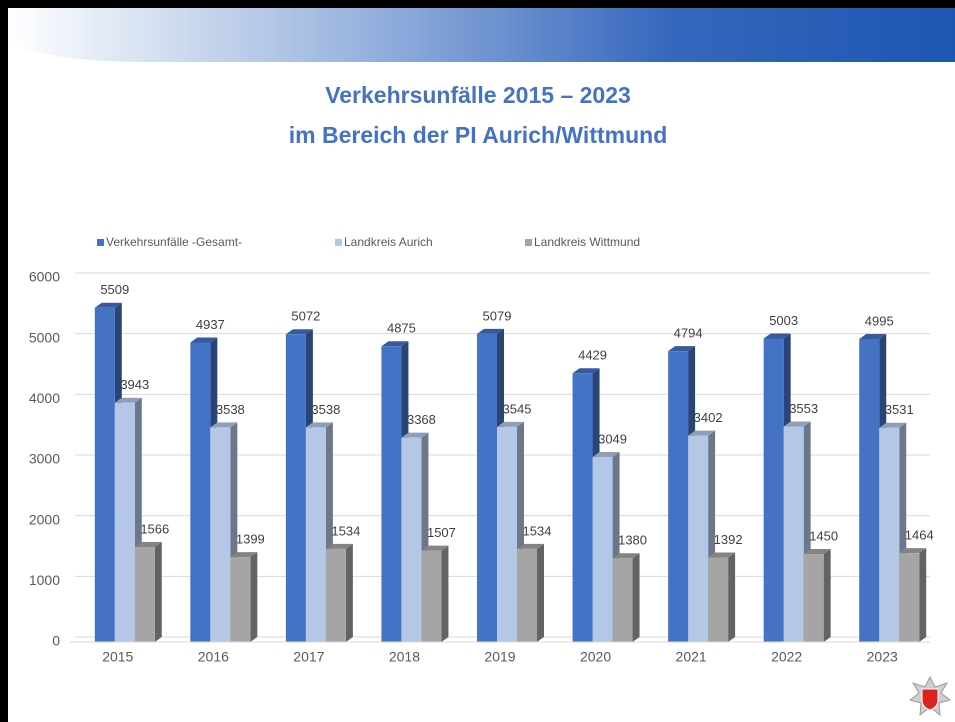 Image resolution: width=955 pixels, height=722 pixels. Describe the element at coordinates (688, 333) in the screenshot. I see `value-label: 4794` at that location.